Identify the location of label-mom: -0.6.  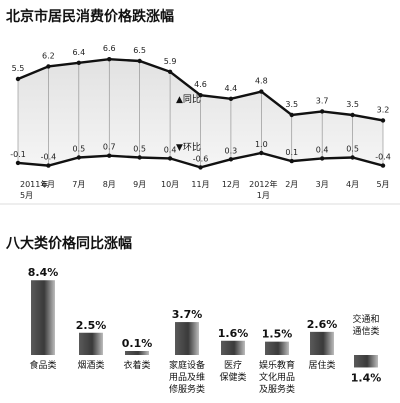
(201, 158).